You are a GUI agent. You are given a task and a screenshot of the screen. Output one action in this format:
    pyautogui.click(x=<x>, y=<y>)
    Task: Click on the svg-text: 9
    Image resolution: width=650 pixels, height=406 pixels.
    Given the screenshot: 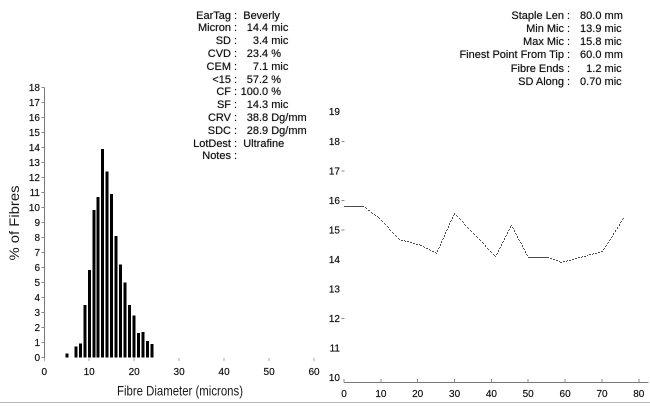 What is the action you would take?
    pyautogui.click(x=37, y=223)
    